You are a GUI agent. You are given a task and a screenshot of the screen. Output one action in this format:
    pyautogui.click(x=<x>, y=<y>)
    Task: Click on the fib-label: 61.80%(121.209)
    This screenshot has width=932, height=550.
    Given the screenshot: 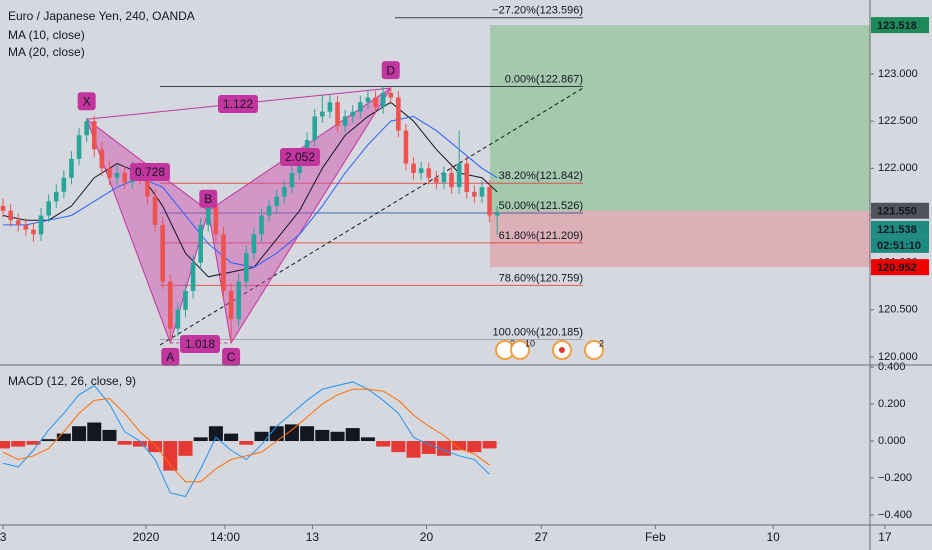 What is the action you would take?
    pyautogui.click(x=541, y=236)
    